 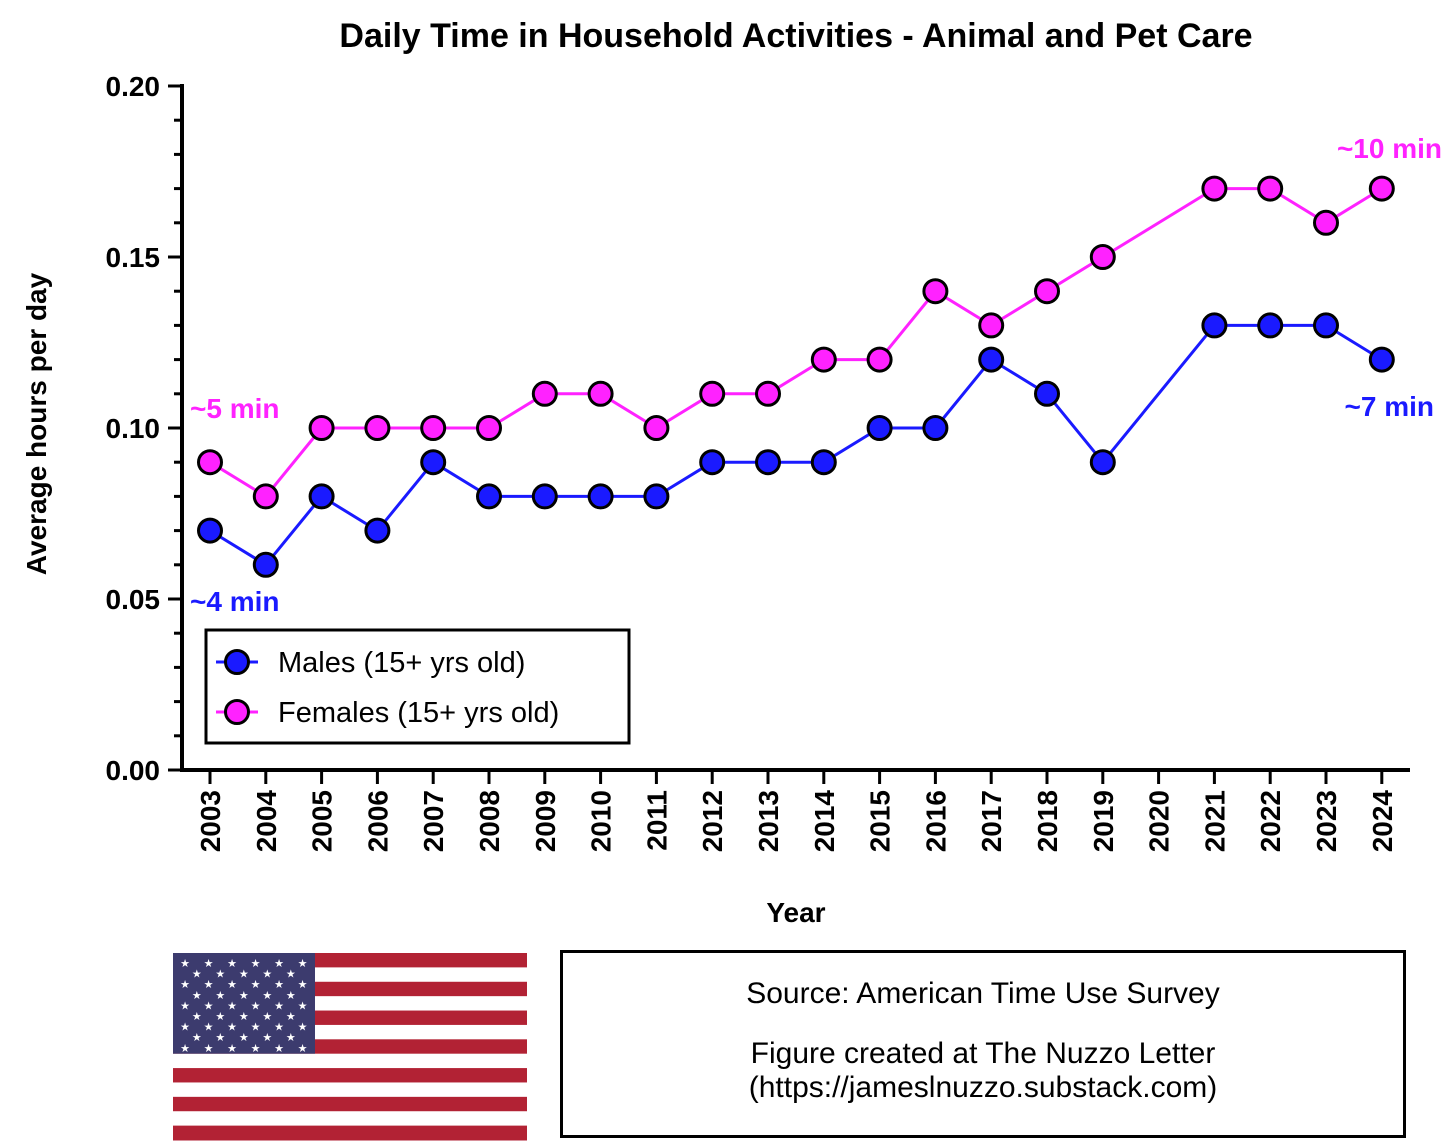 I want to click on males-point-2017, so click(x=991, y=359).